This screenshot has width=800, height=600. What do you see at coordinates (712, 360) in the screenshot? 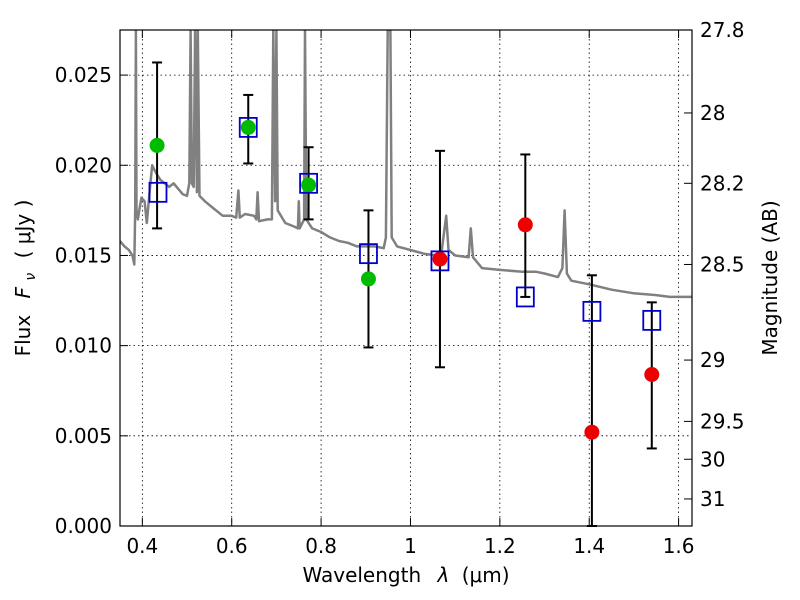
I see `y2-tick-label: 29` at bounding box center [712, 360].